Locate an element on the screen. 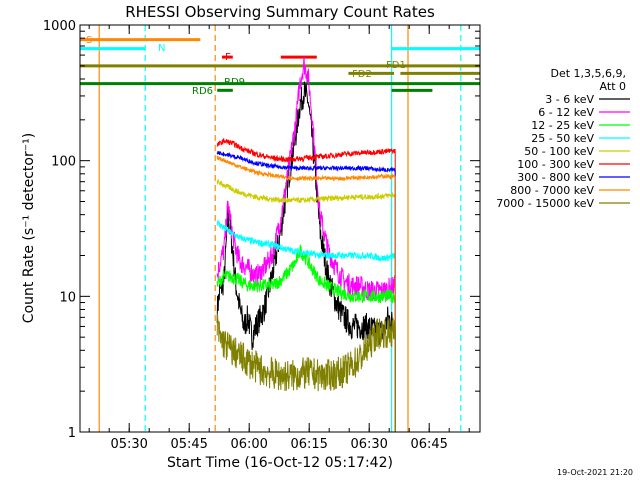 This screenshot has width=640, height=480. legend-header-1: Att 0 is located at coordinates (613, 86).